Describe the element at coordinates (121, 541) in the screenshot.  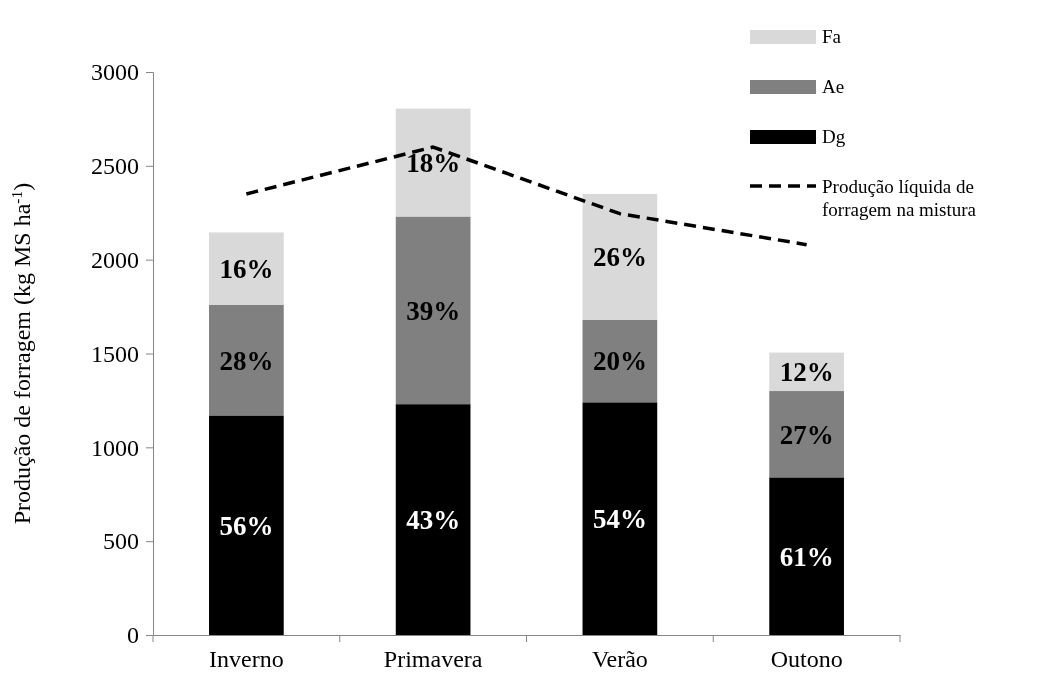
I see `y-tick-label: 500` at that location.